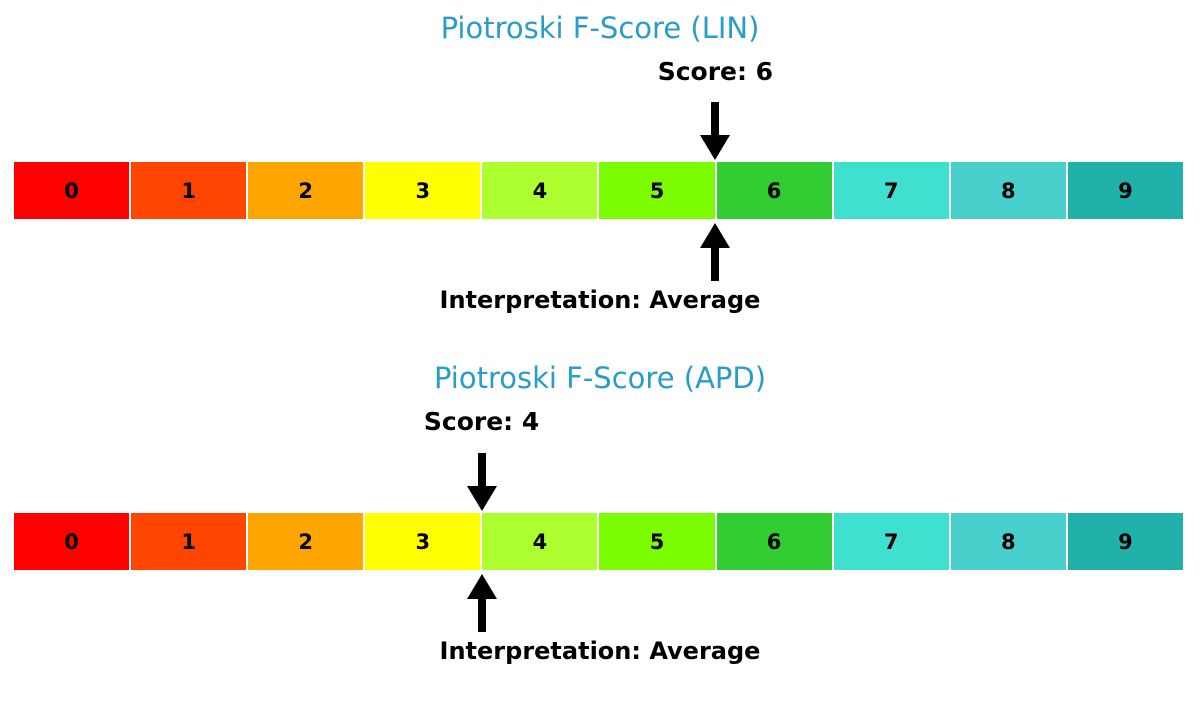 This screenshot has height=702, width=1200. What do you see at coordinates (600, 378) in the screenshot?
I see `chart-title: Piotroski F-Score (APD)` at bounding box center [600, 378].